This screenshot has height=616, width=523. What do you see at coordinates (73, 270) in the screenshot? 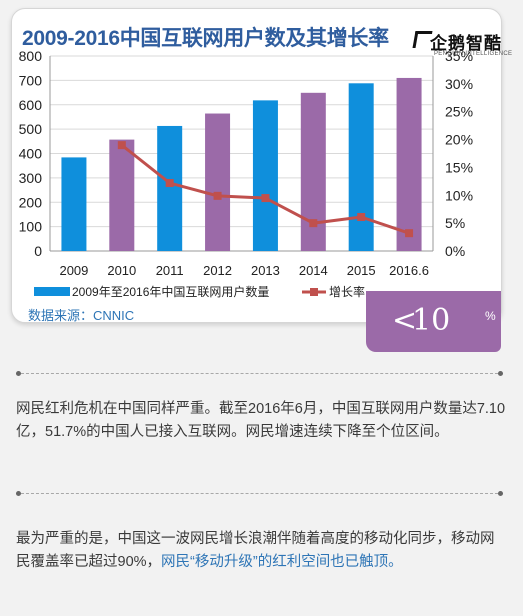
I see `x-tick-label: 2009` at bounding box center [73, 270].